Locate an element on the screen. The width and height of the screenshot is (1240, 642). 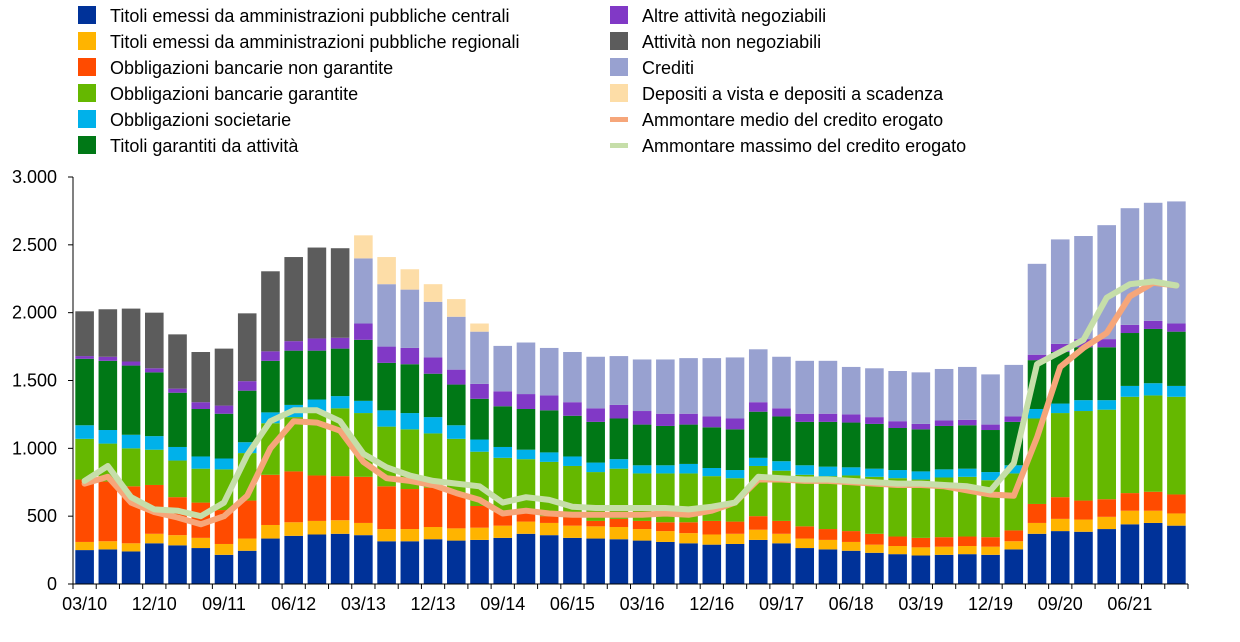
y-axis: 0 500 1.000 1.500 2.000 2.500 3.000 is located at coordinates (43, 380).